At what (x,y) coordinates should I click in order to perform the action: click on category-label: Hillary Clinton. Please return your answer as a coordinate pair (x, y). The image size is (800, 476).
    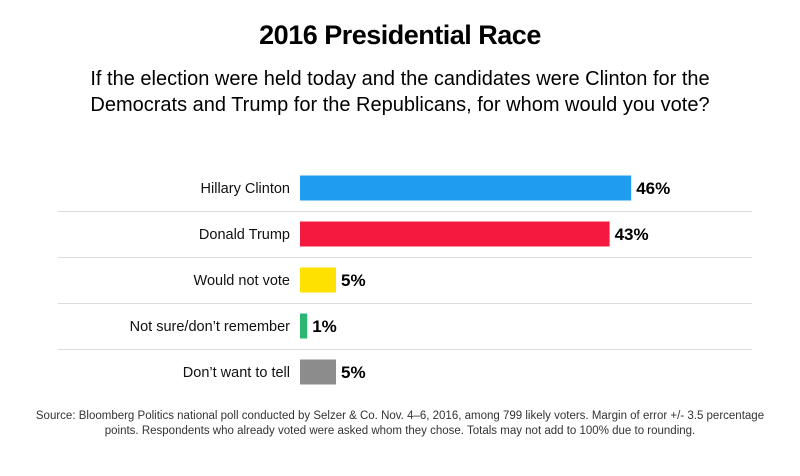
    Looking at the image, I should click on (245, 189).